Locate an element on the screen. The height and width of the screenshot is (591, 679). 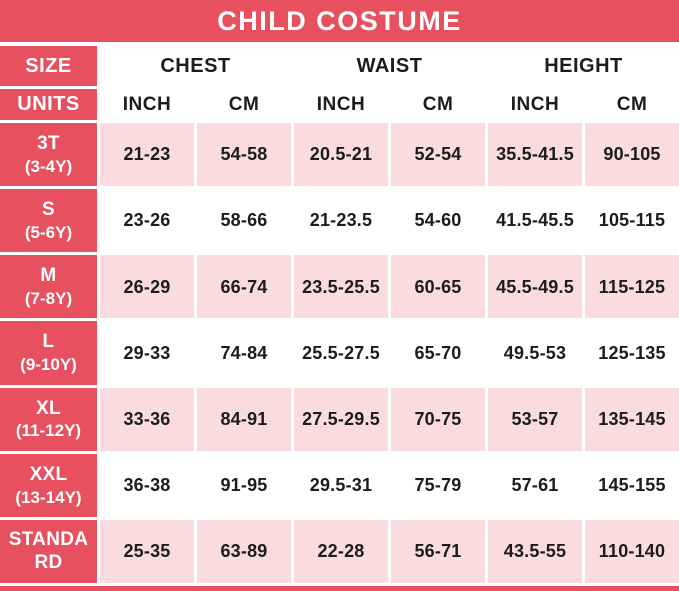
size-value-cell: 20.5-21 is located at coordinates (341, 155).